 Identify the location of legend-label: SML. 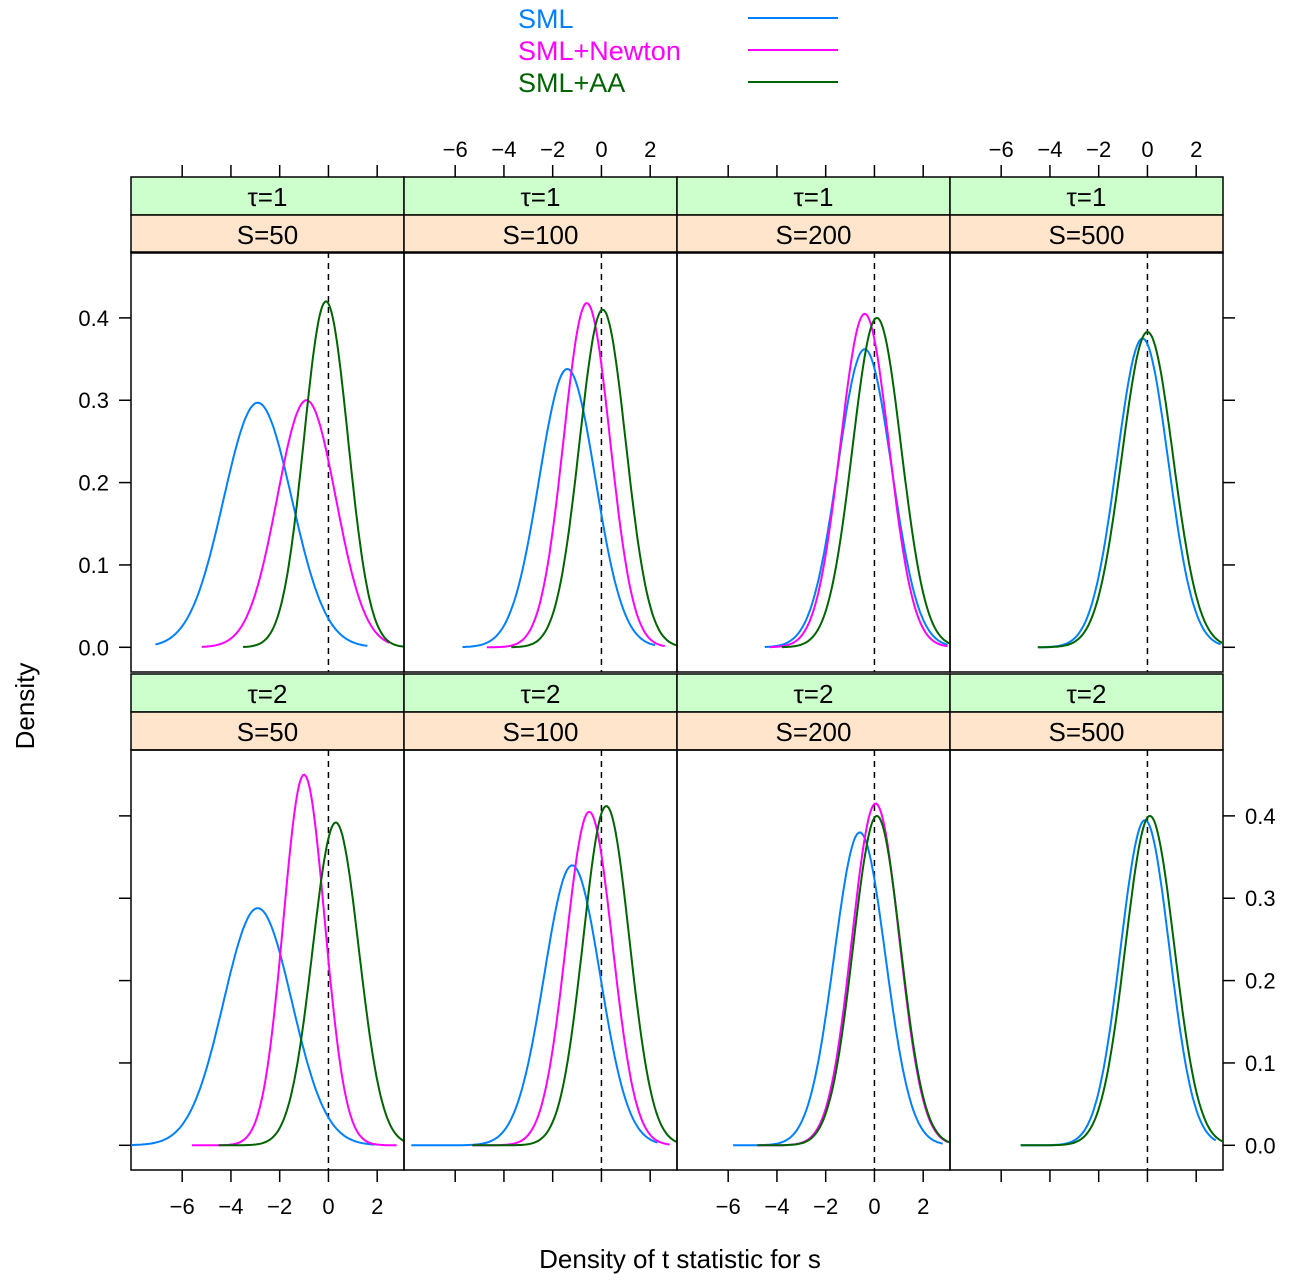
(546, 19).